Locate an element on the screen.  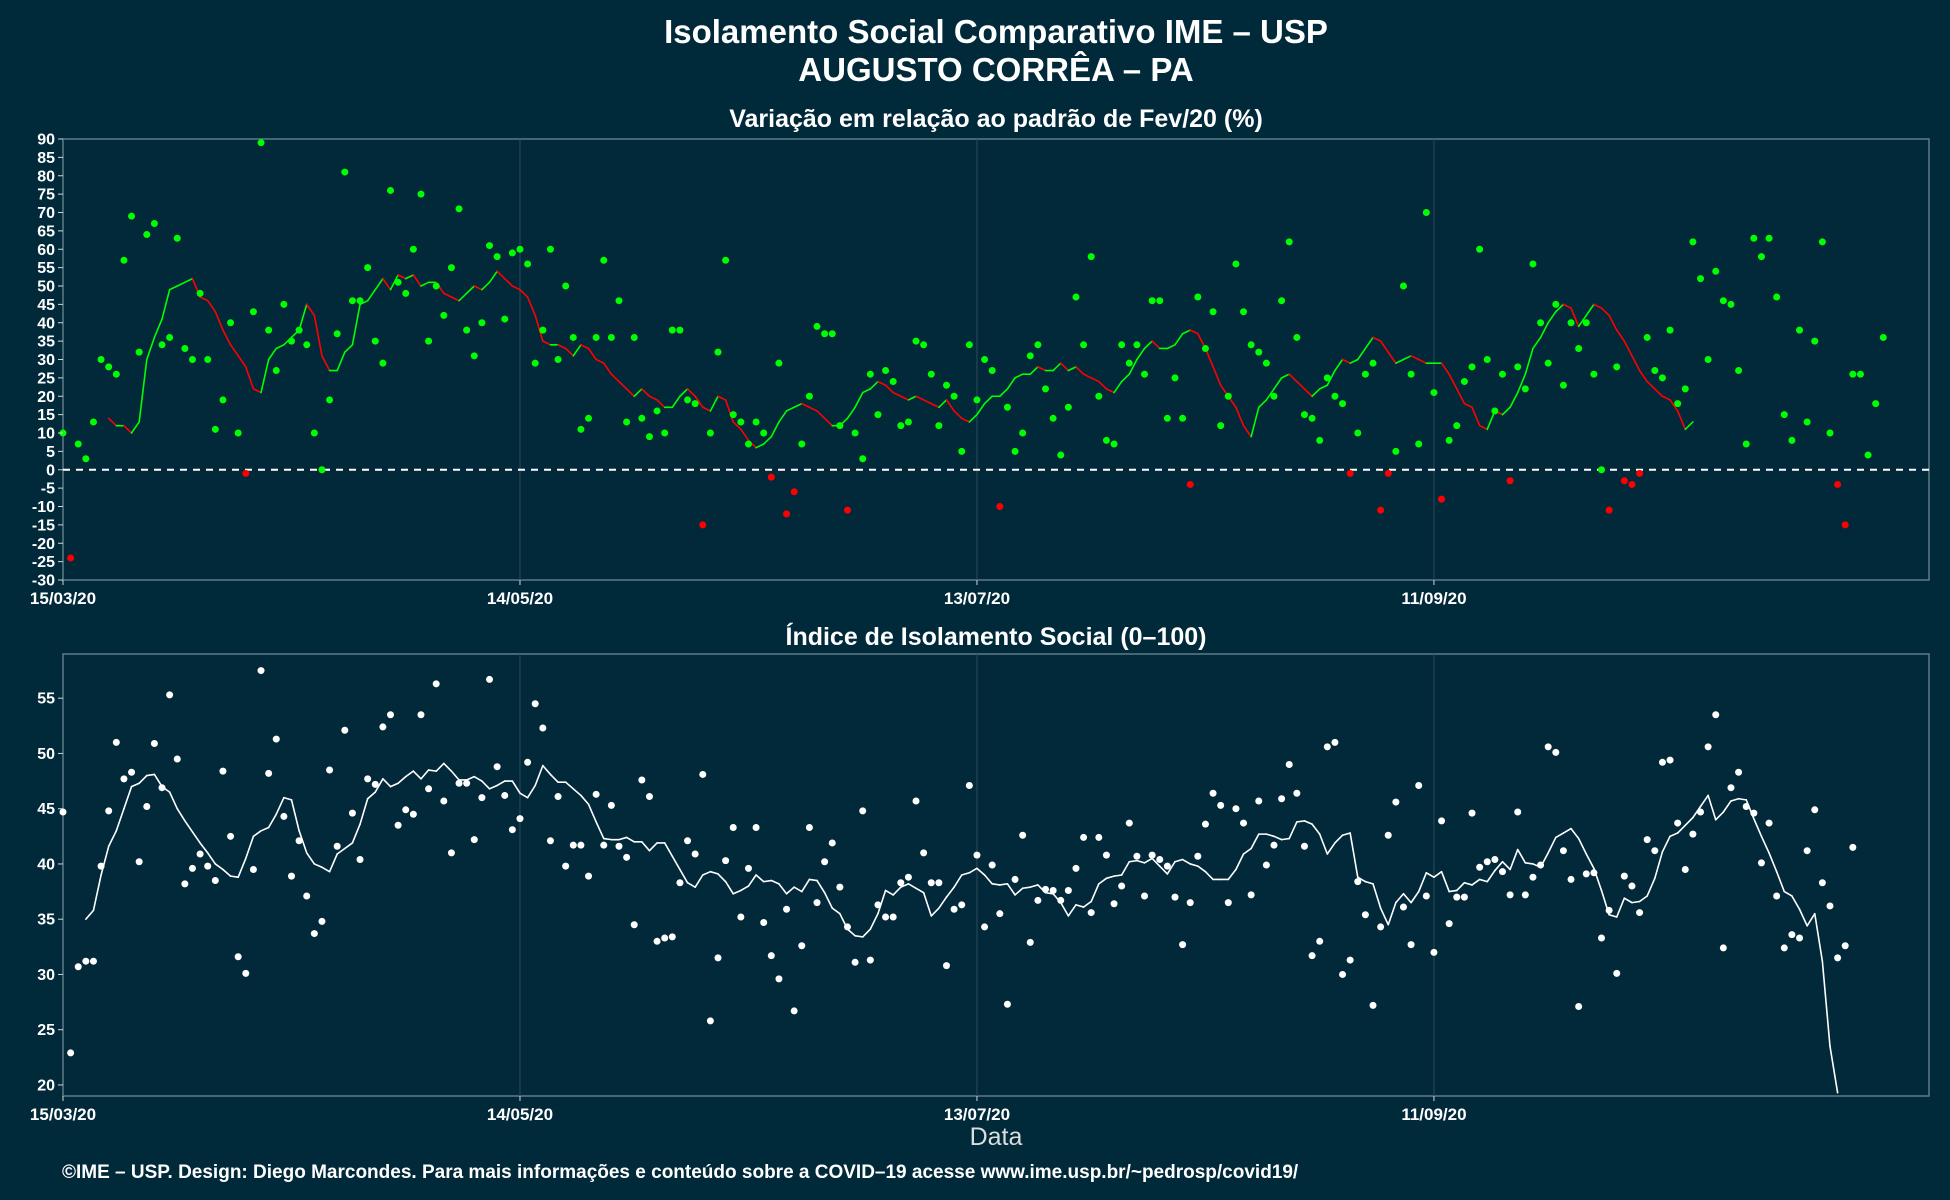
y-tick-label: 65 is located at coordinates (46, 231).